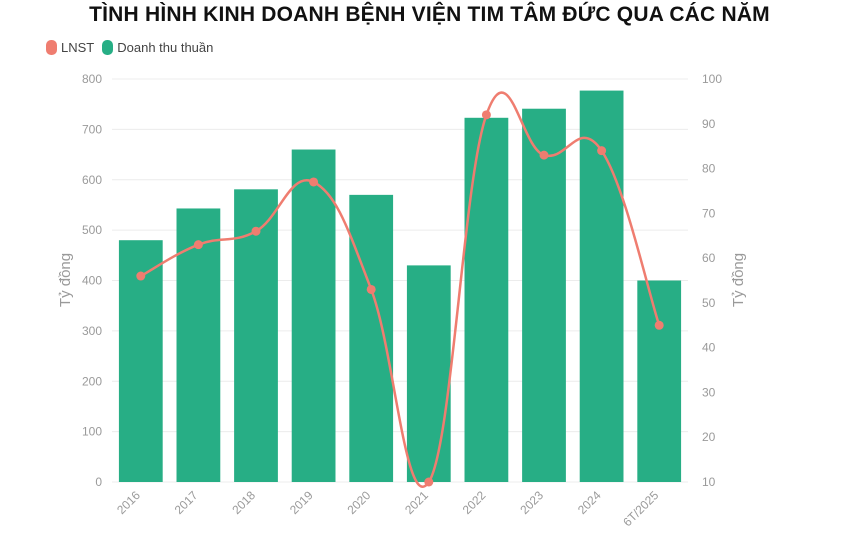  I want to click on legend: LNST Doanh thu thuần, so click(129, 47).